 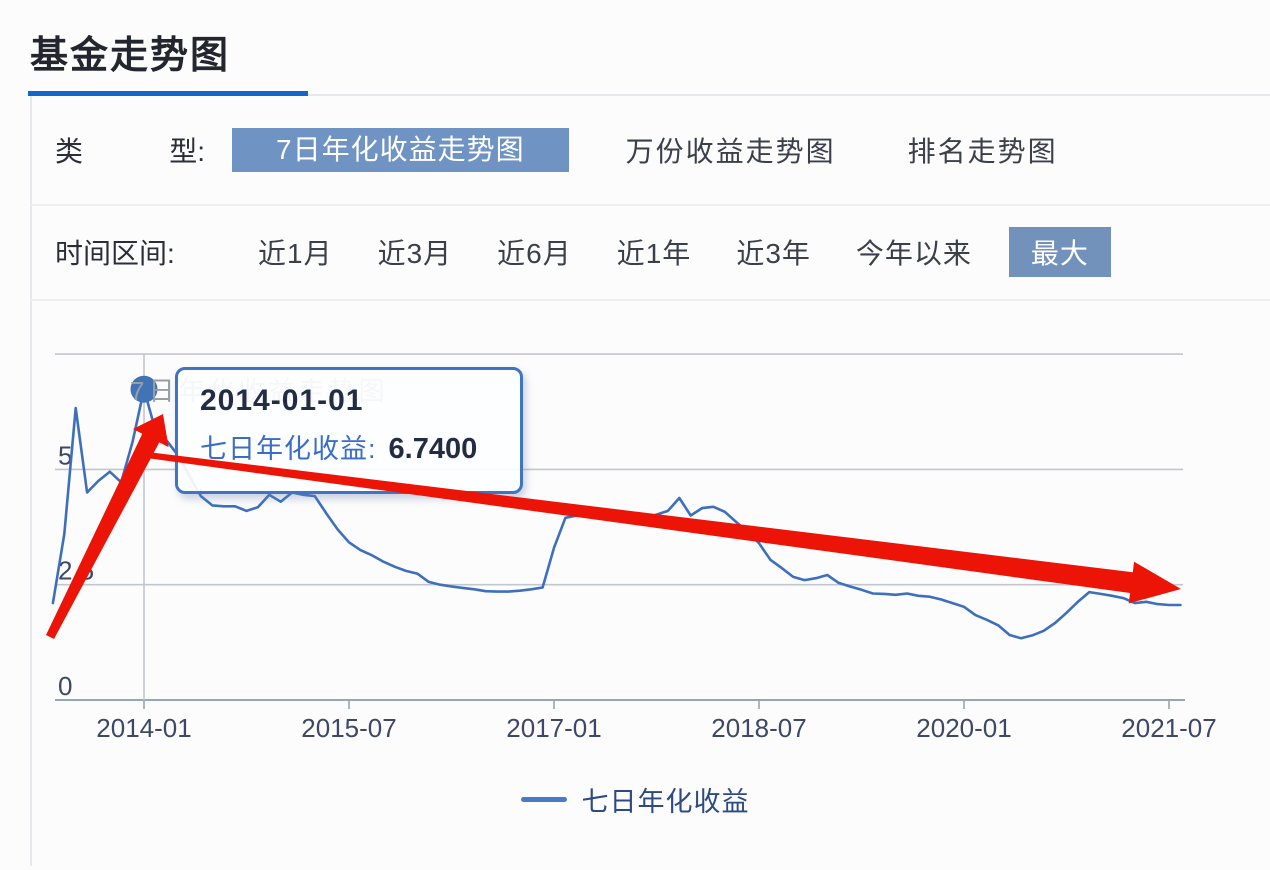 I want to click on range-3year: 近3年, so click(x=773, y=253).